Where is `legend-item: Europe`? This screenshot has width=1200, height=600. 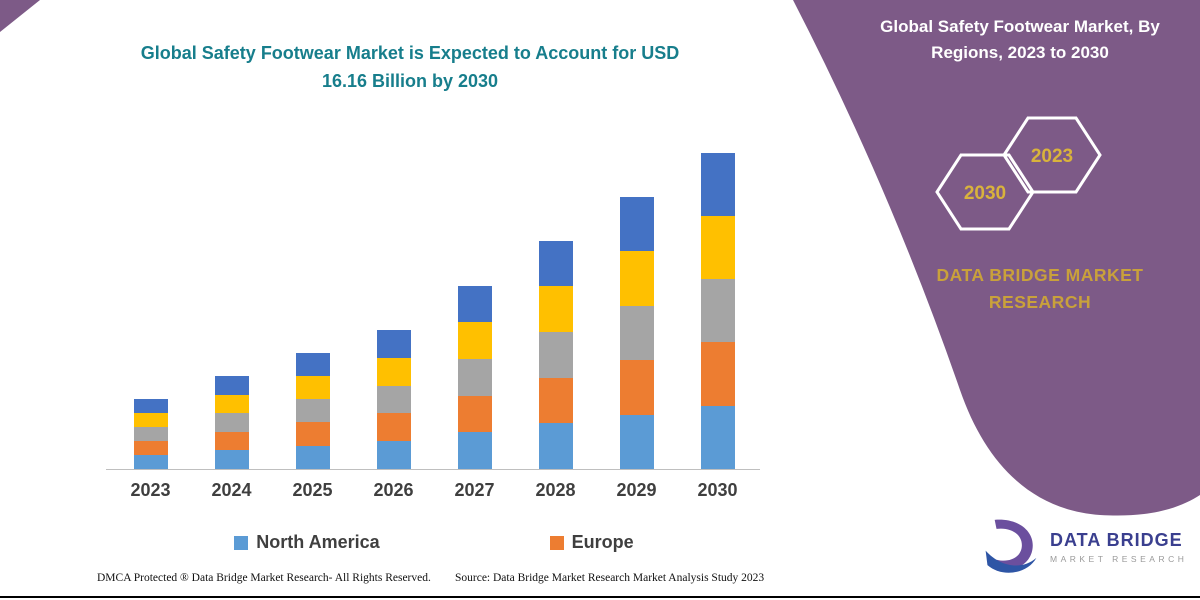
legend-item: Europe is located at coordinates (591, 542).